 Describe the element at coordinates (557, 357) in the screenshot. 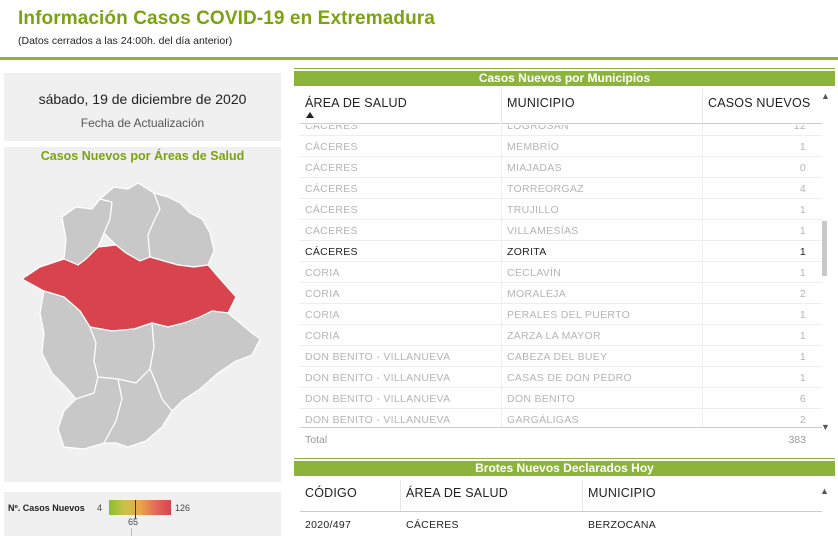

I see `cell-municipio: CABEZA DEL BUEY` at that location.